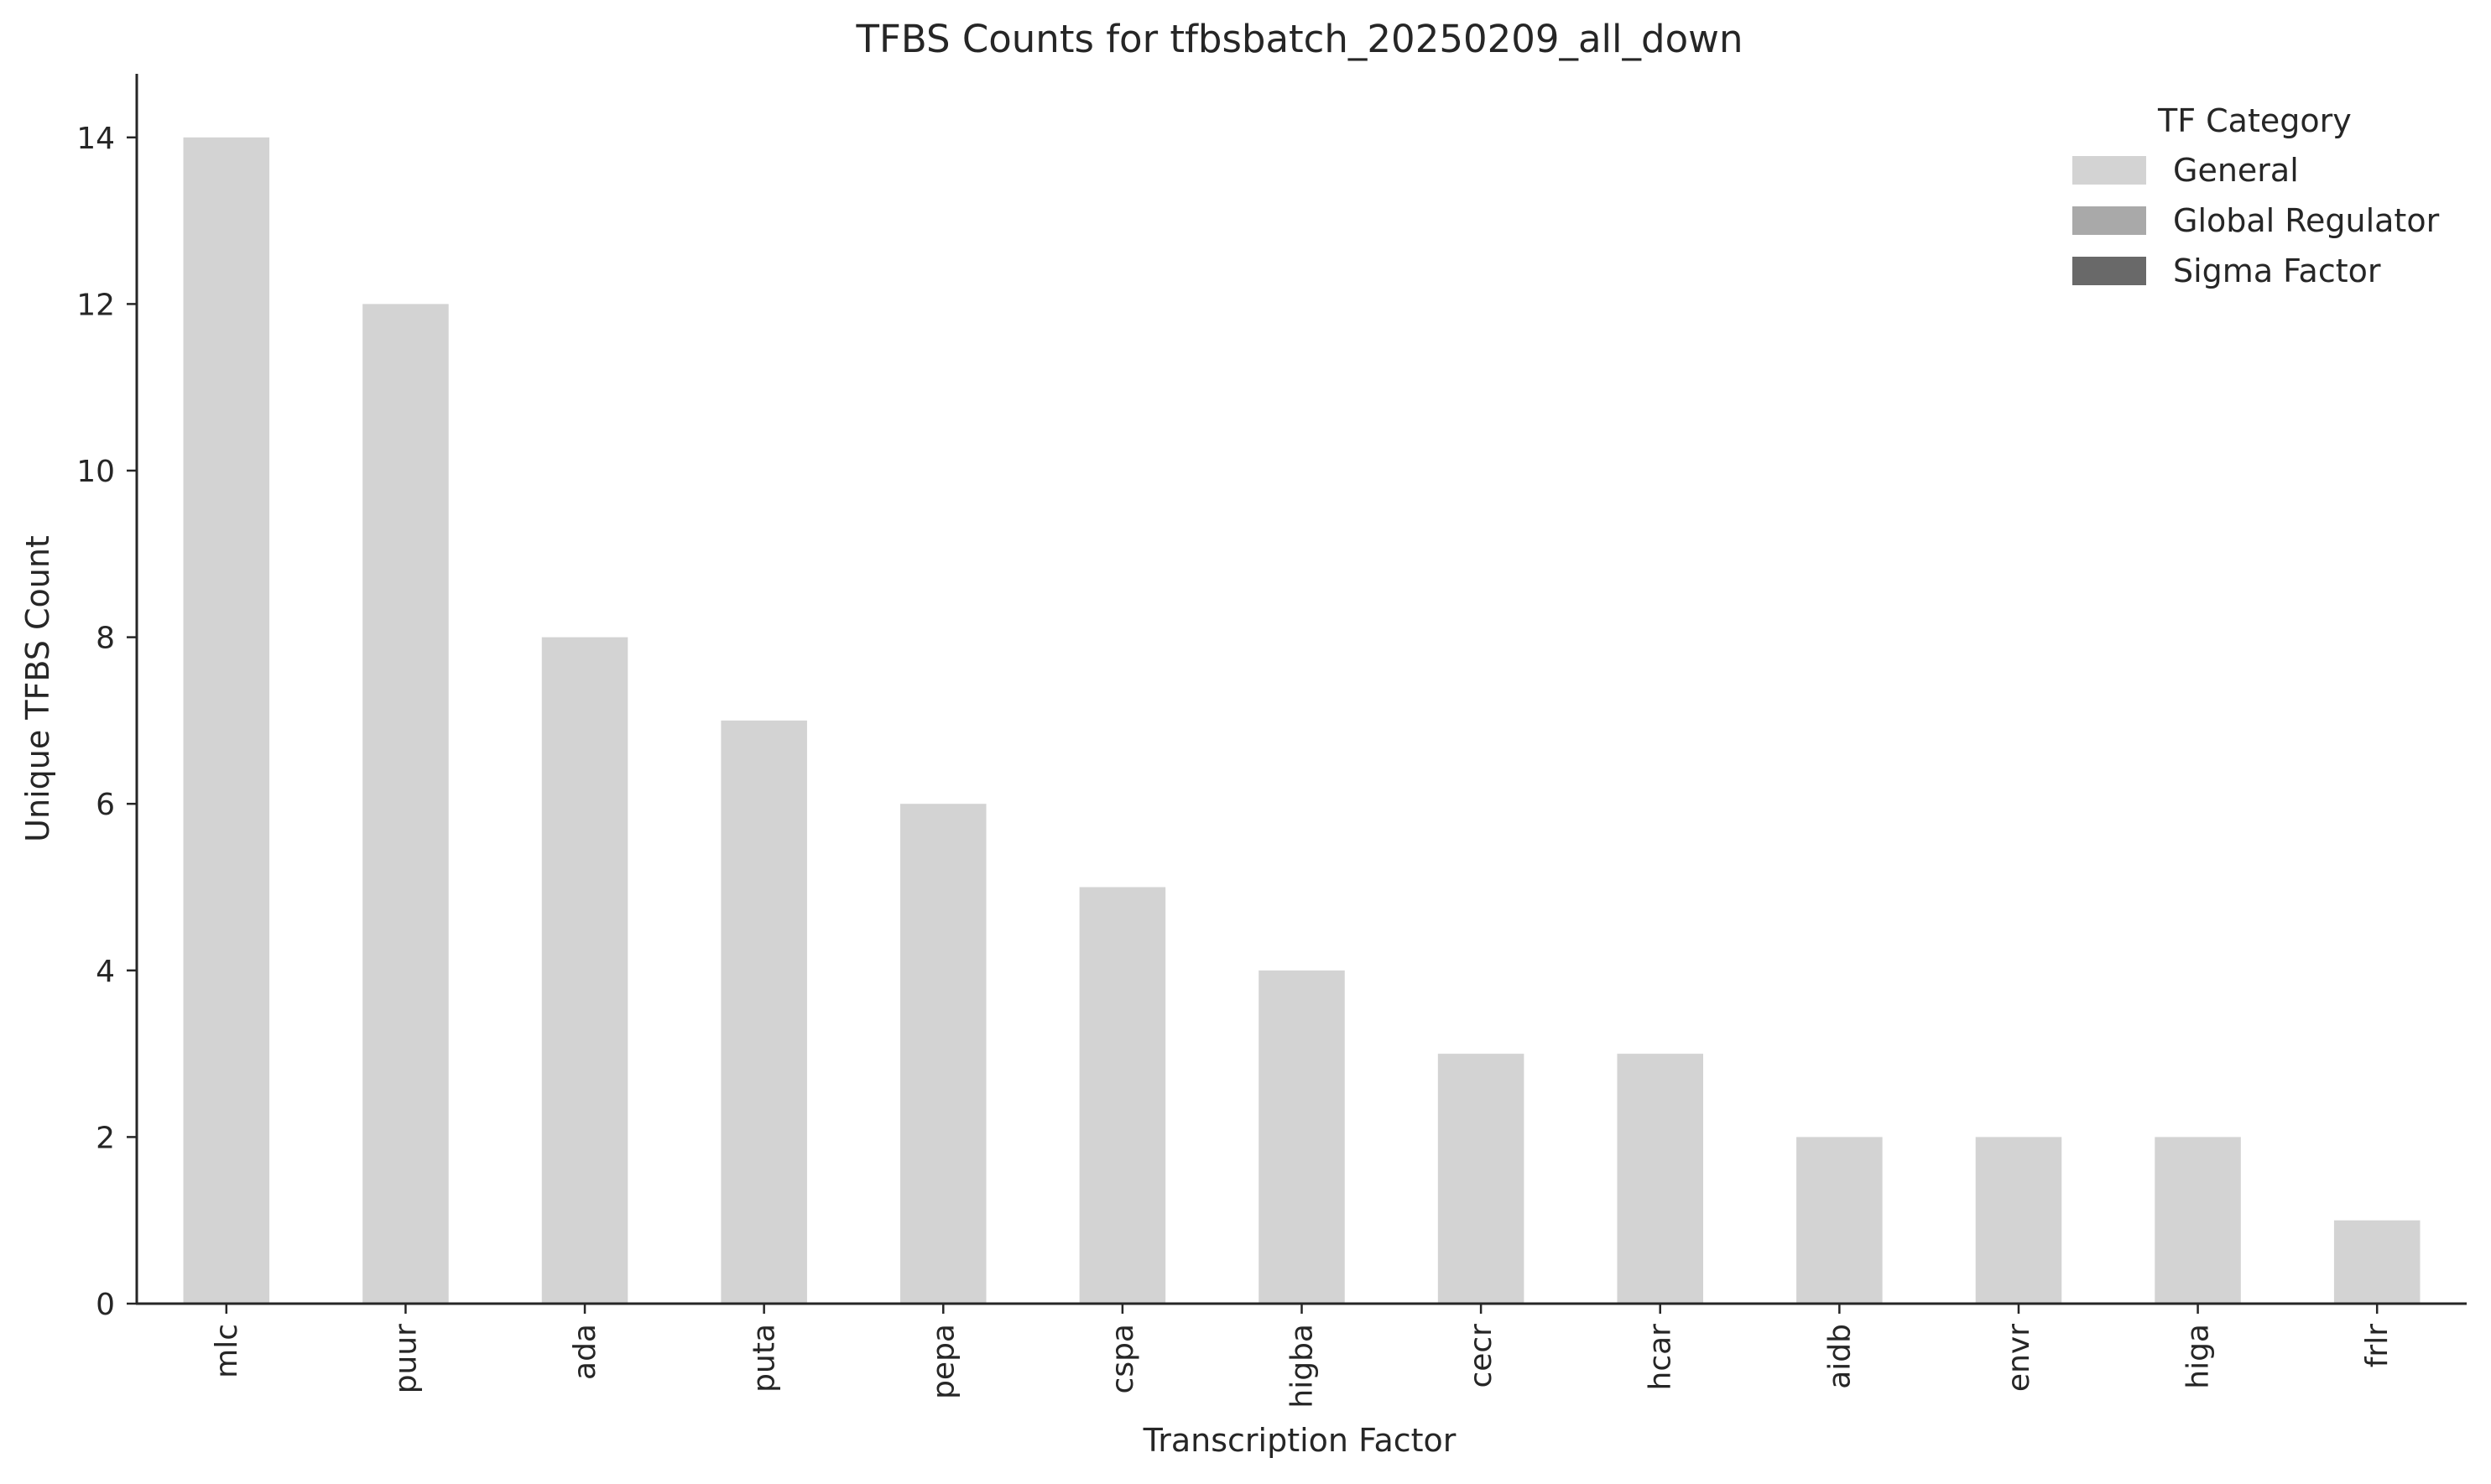 This screenshot has height=1484, width=2491. I want to click on bar-higa, so click(2198, 1220).